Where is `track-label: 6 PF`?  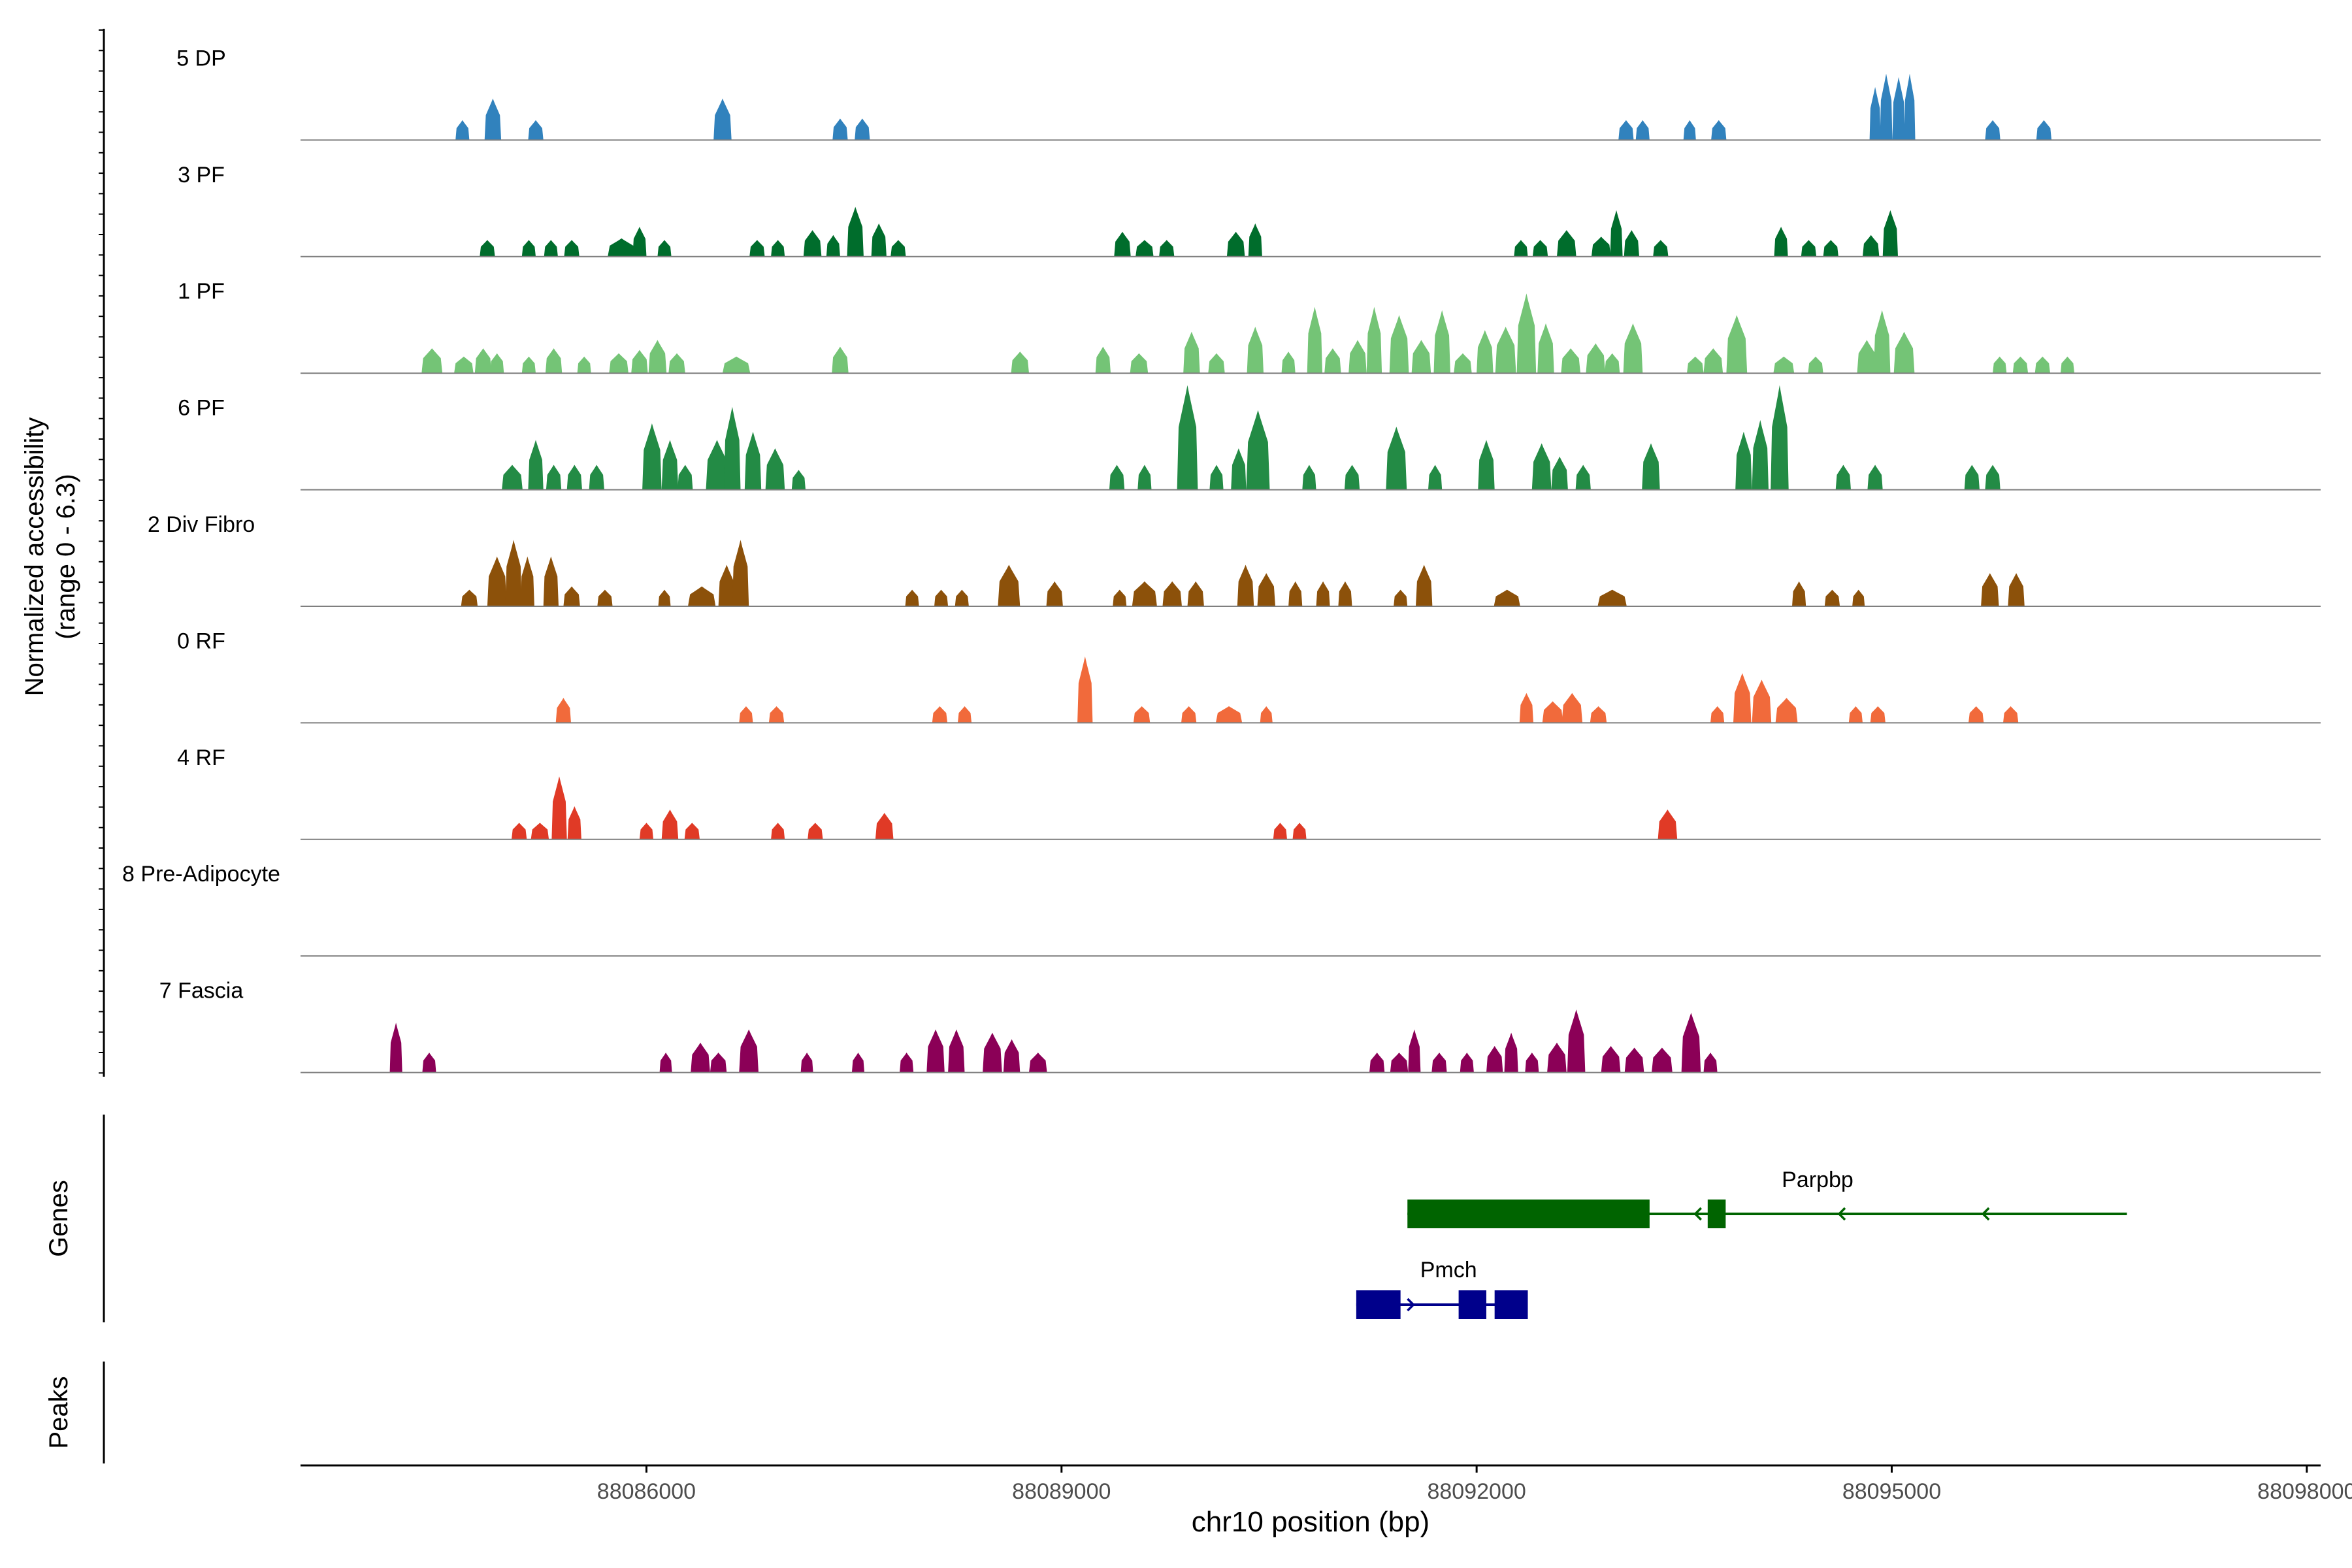 track-label: 6 PF is located at coordinates (201, 408).